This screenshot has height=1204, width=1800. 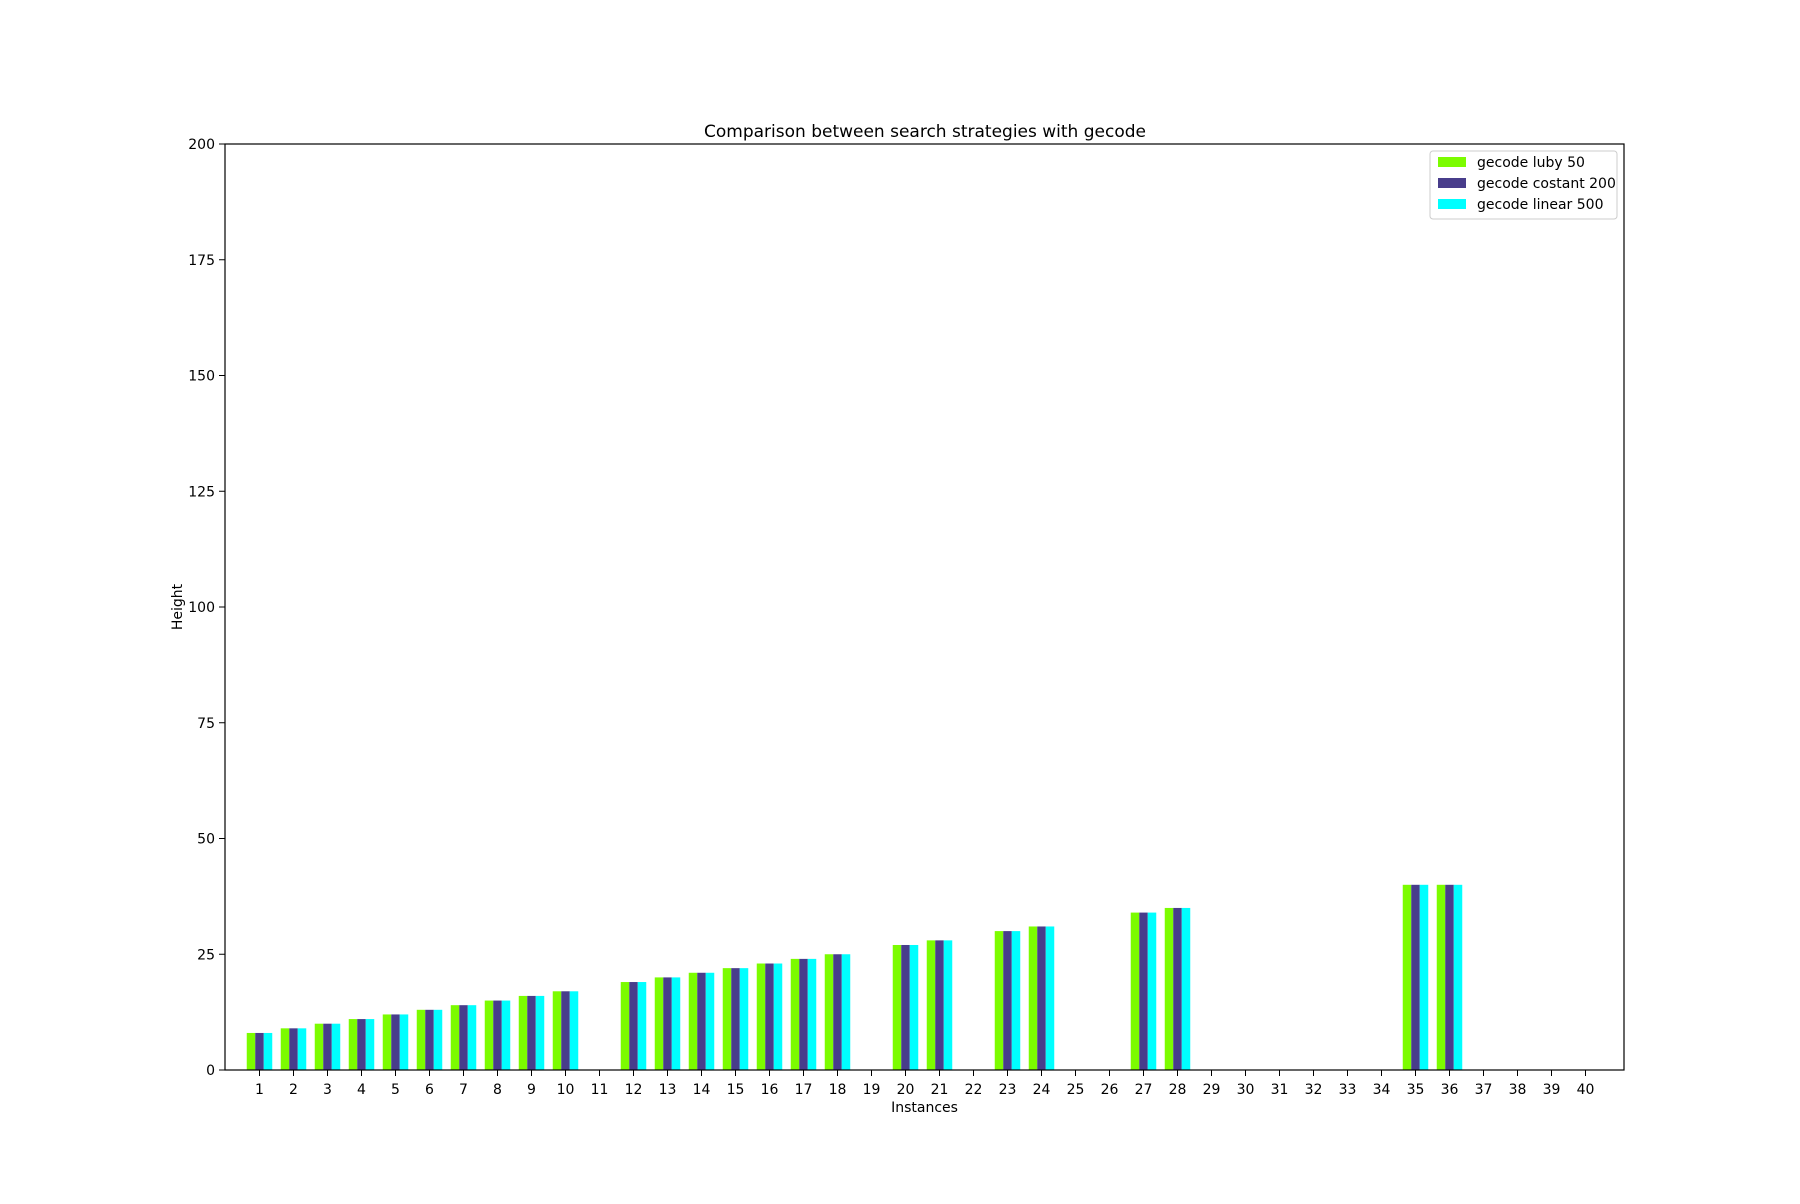 I want to click on x-tick-label: 3, so click(x=327, y=1090).